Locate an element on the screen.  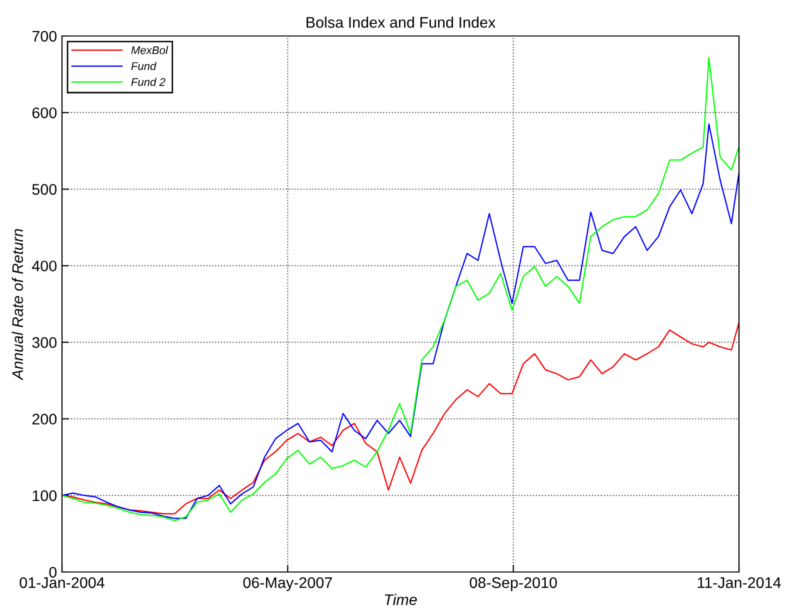
x-tick-label: 08-Sep-2010 is located at coordinates (513, 584).